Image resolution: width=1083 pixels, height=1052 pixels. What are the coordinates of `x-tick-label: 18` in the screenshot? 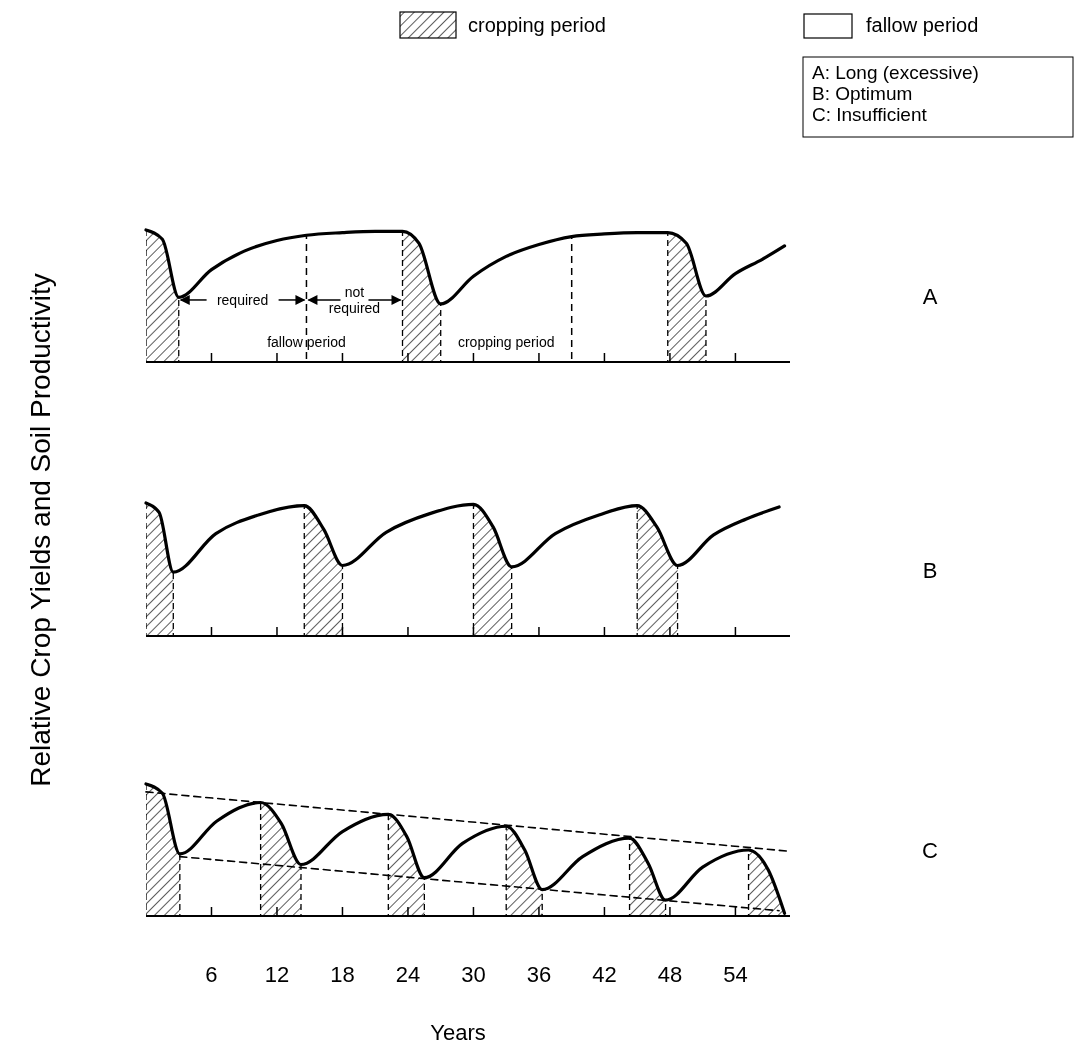 It's located at (342, 974).